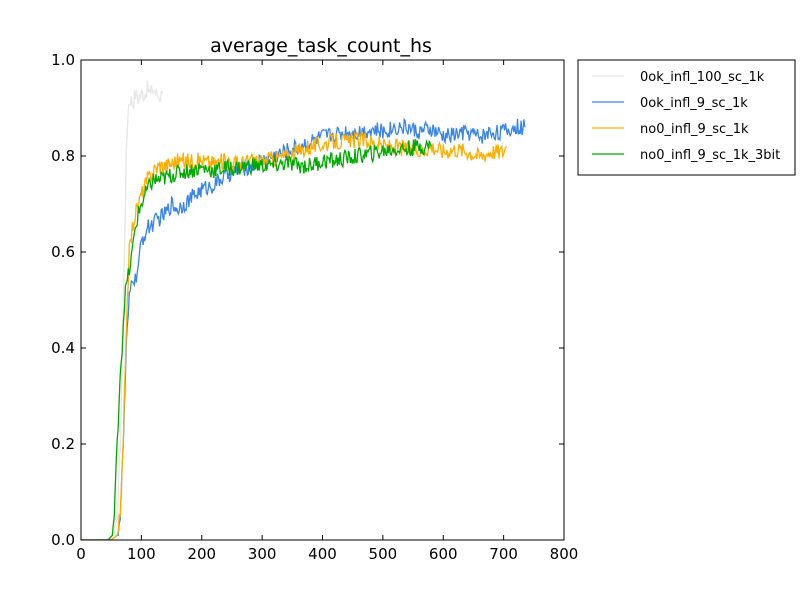  What do you see at coordinates (503, 554) in the screenshot?
I see `x-tick-label: 700` at bounding box center [503, 554].